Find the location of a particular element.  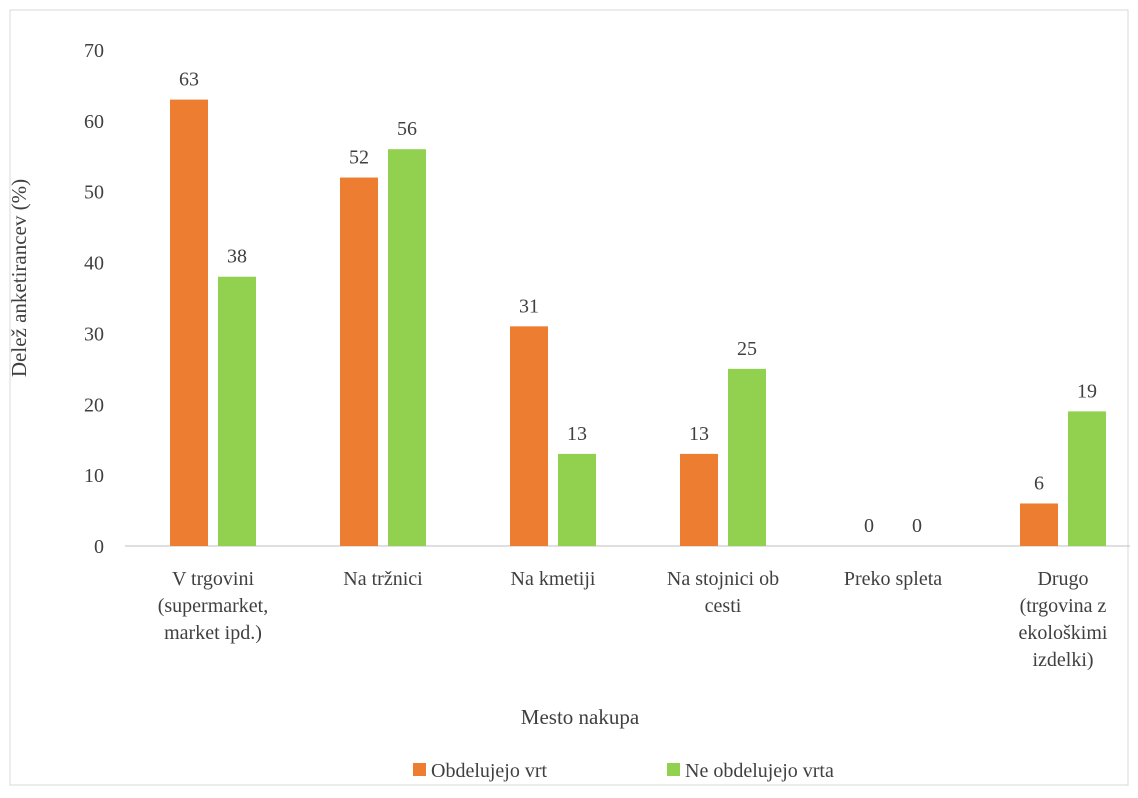

y-tick-label: 60 is located at coordinates (94, 122).